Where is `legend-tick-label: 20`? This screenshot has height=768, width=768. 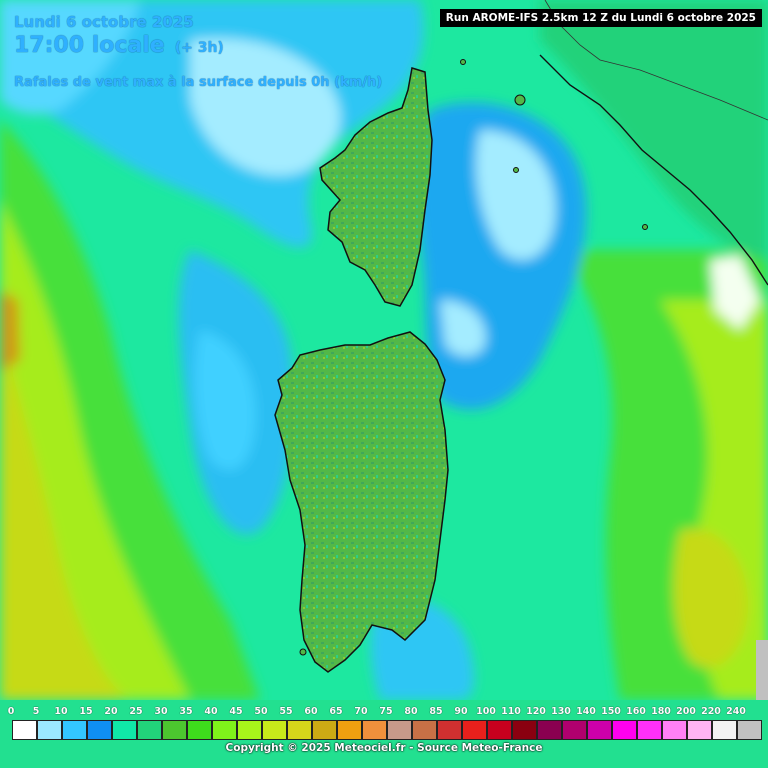 legend-tick-label: 20 is located at coordinates (111, 711).